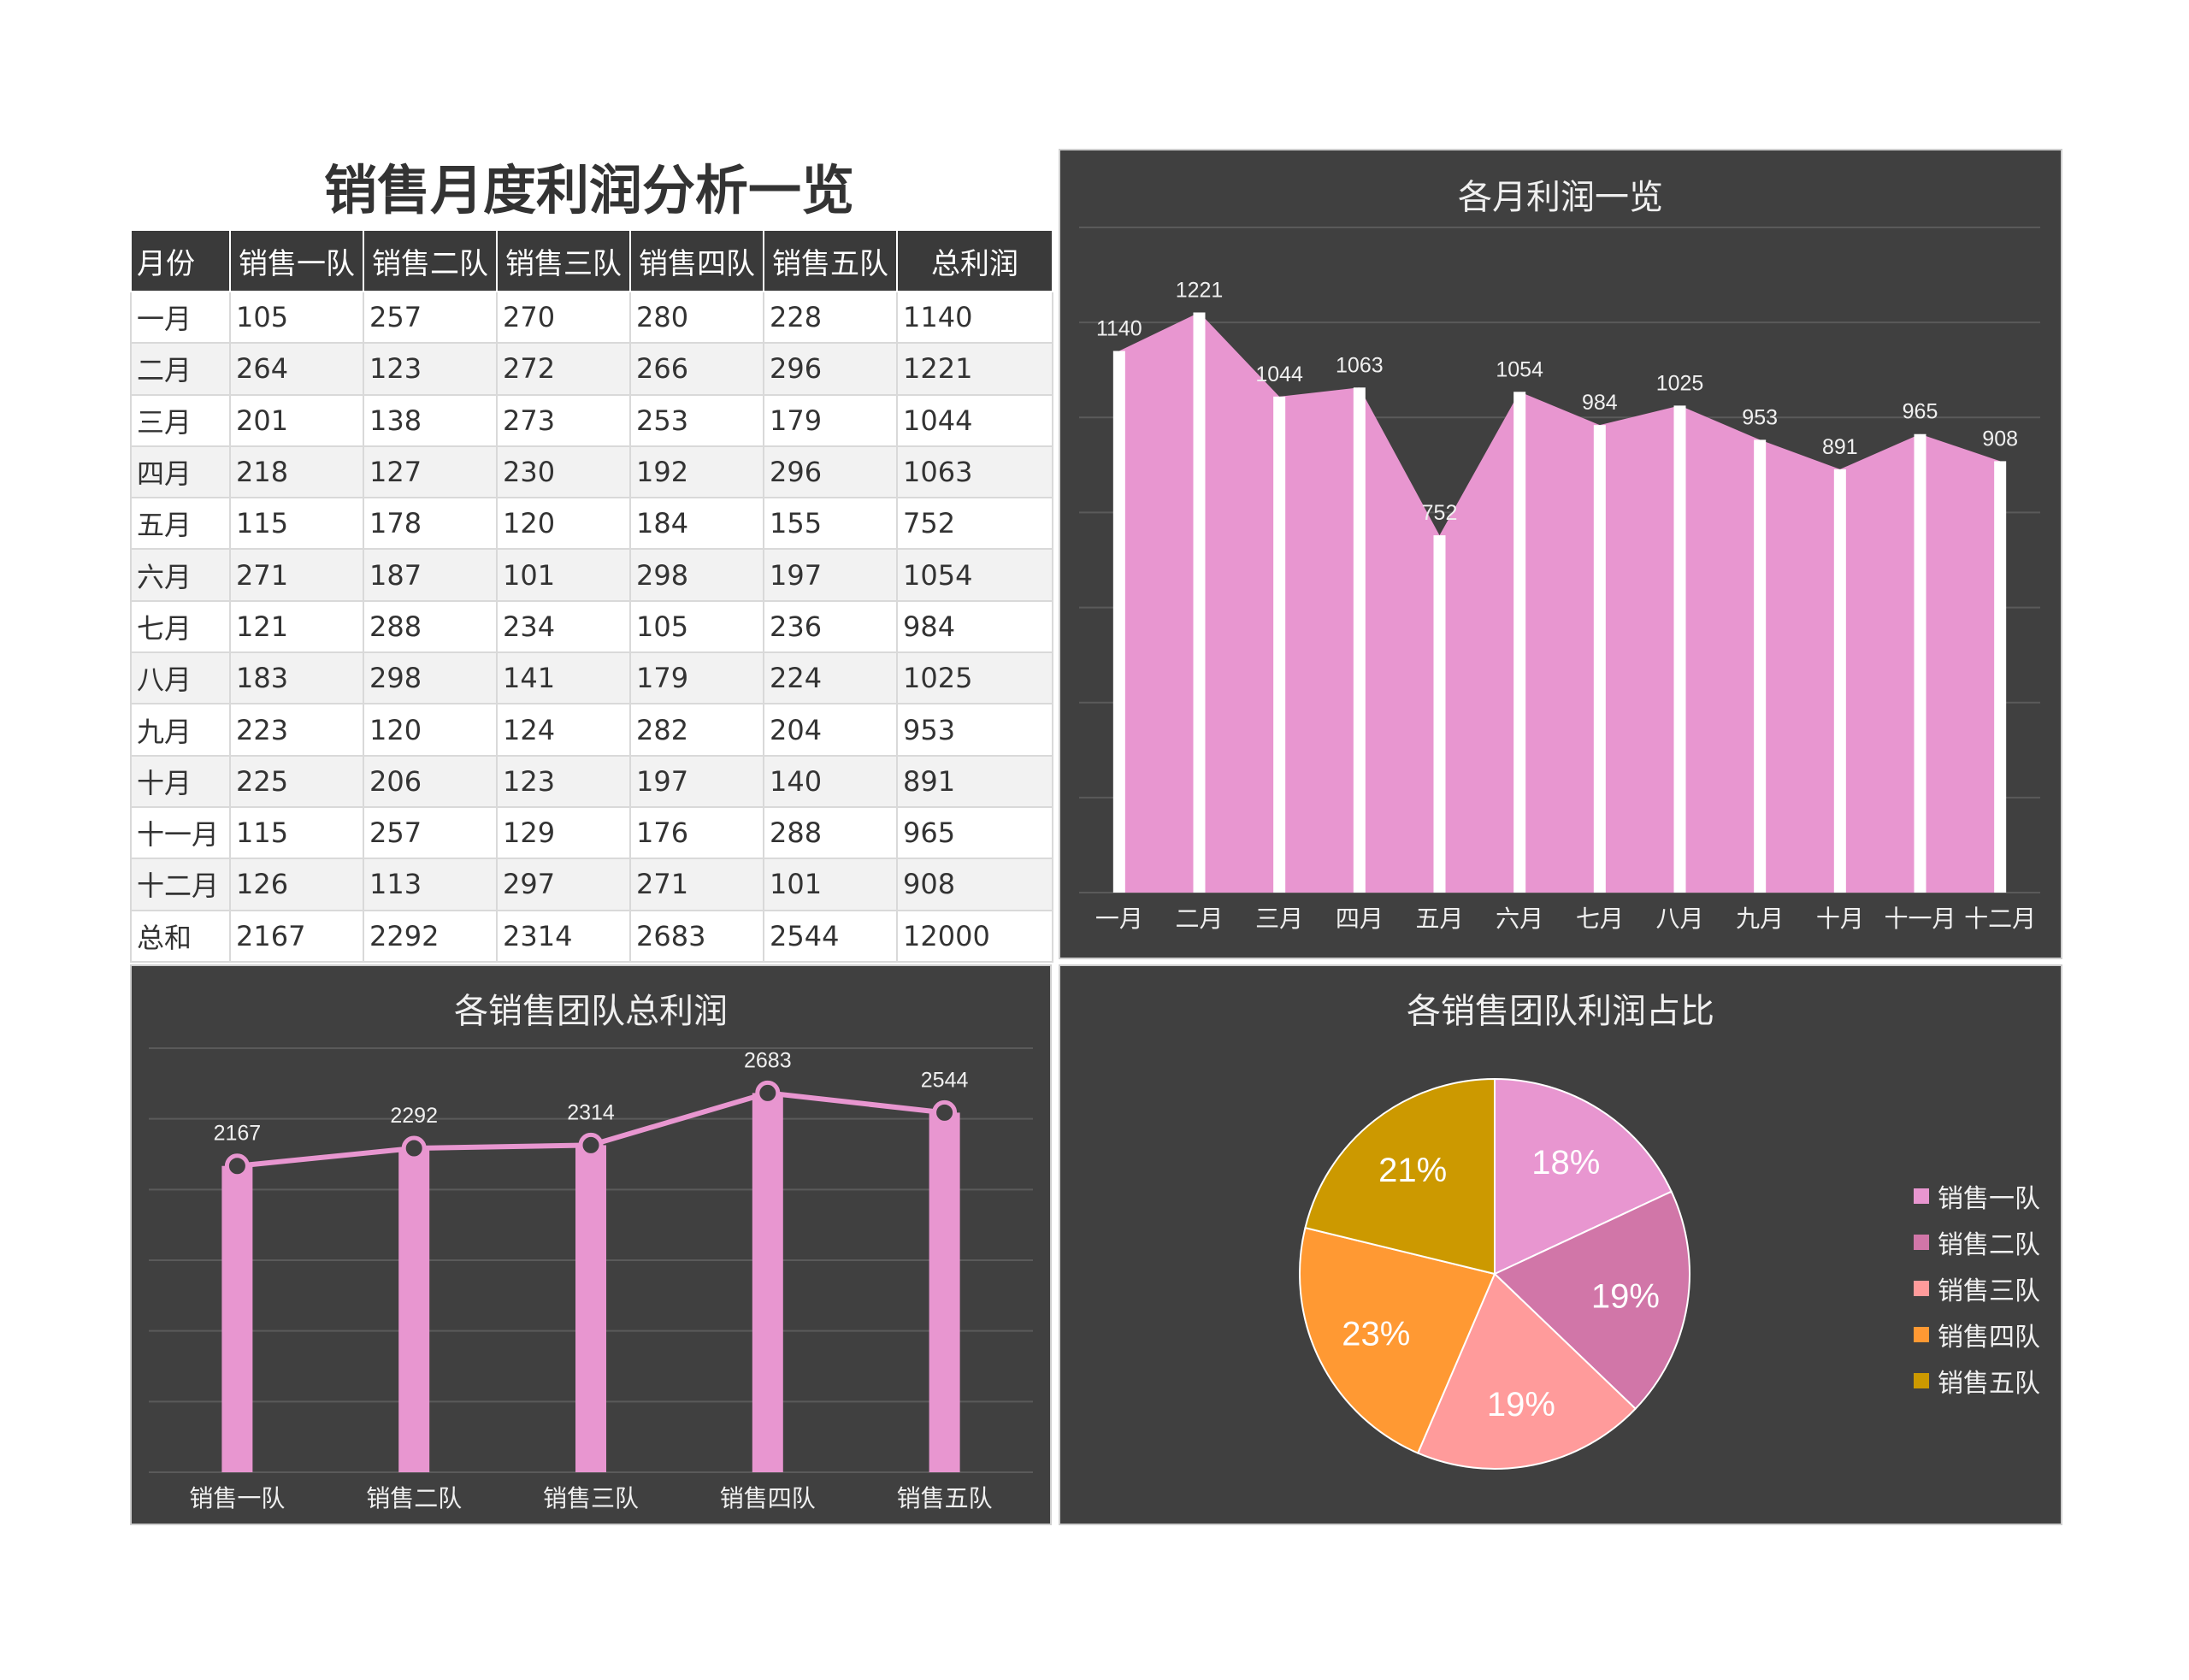  I want to click on data-label: 2167, so click(238, 1134).